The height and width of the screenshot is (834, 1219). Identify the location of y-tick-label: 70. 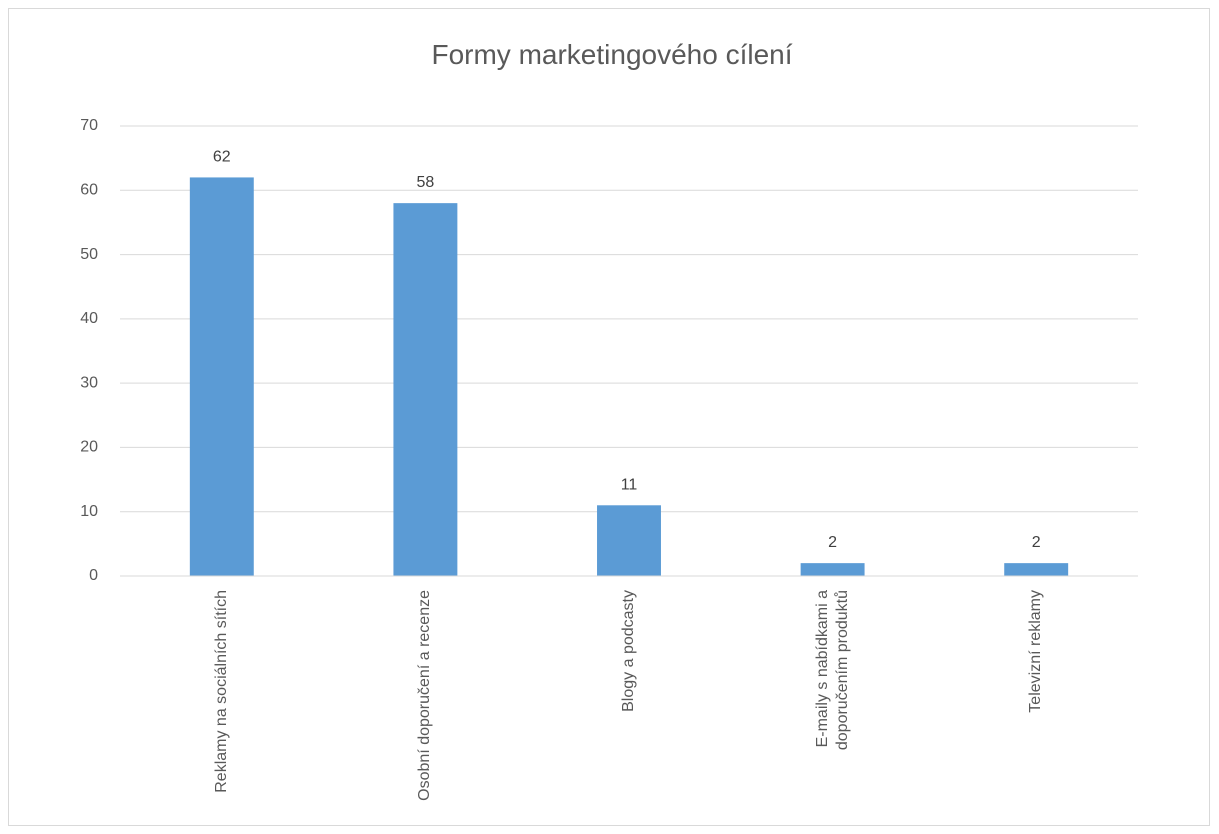
(89, 125).